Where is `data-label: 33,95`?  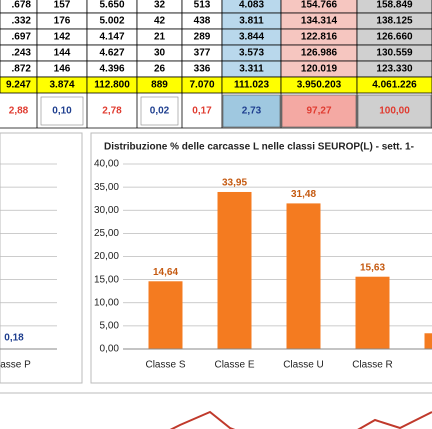
data-label: 33,95 is located at coordinates (234, 183).